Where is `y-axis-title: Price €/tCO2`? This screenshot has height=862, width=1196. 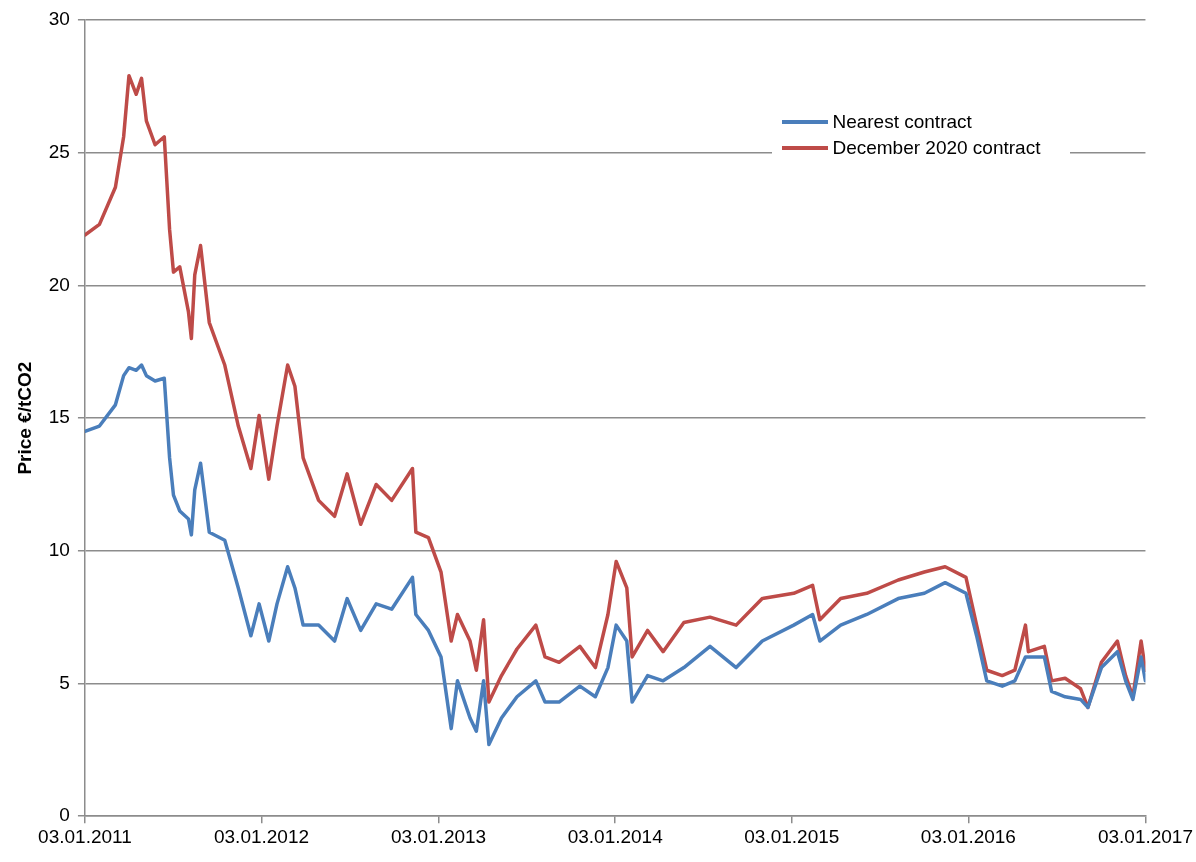
y-axis-title: Price €/tCO2 is located at coordinates (24, 418).